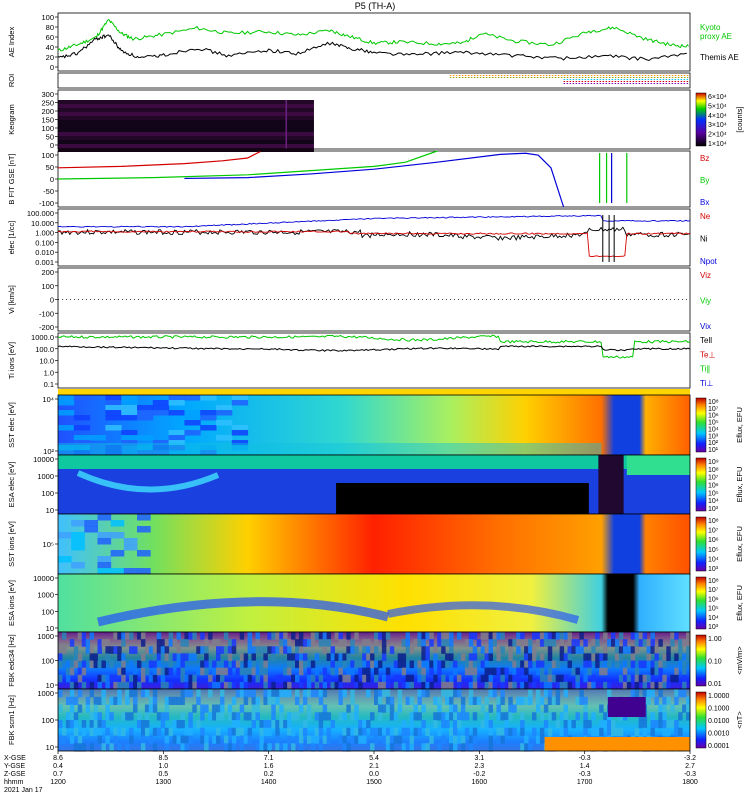 This screenshot has width=750, height=800. I want to click on density-ylabel: elec [1/cc], so click(11, 238).